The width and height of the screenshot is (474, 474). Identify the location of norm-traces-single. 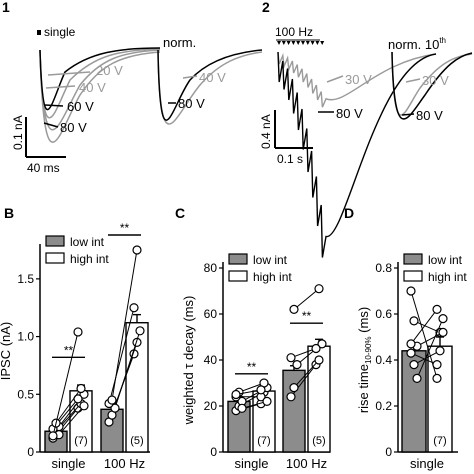
(210, 87).